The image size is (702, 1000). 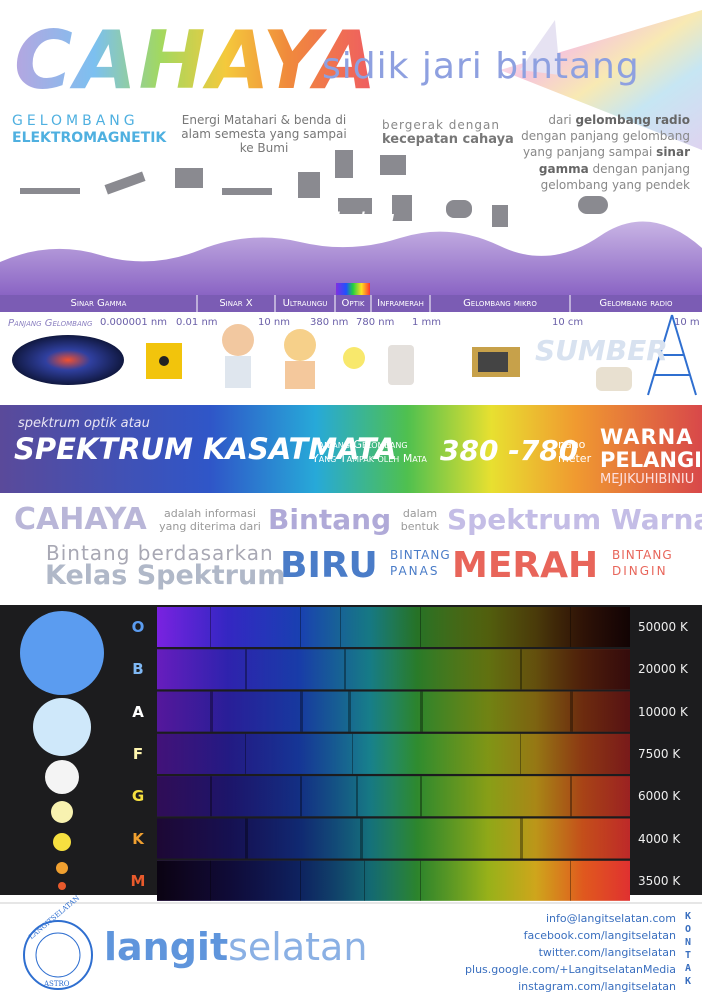 What do you see at coordinates (647, 437) in the screenshot?
I see `visible-colors: WARNA` at bounding box center [647, 437].